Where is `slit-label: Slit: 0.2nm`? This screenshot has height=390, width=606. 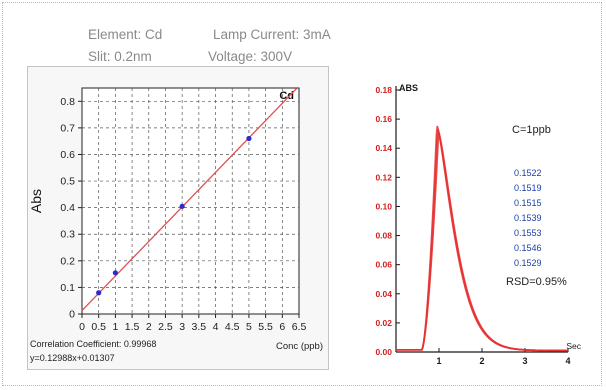 slit-label: Slit: 0.2nm is located at coordinates (120, 56).